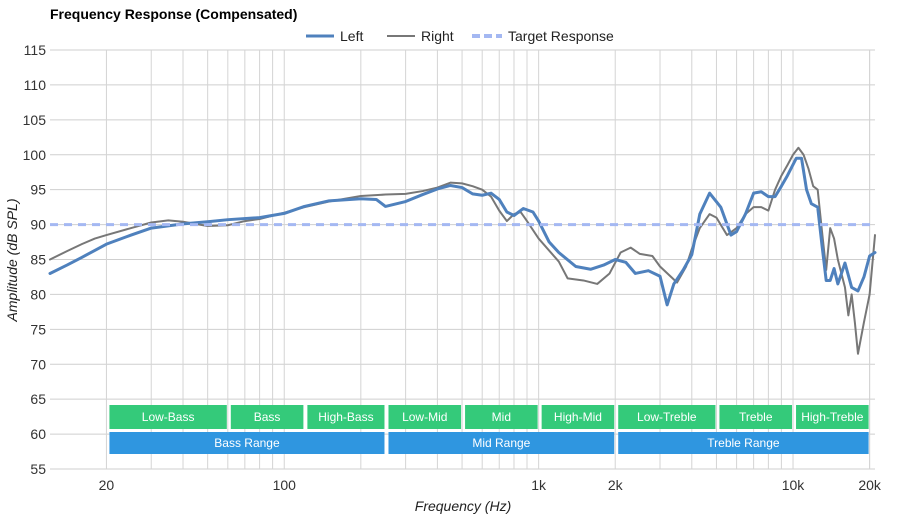 This screenshot has height=520, width=900. What do you see at coordinates (12, 261) in the screenshot?
I see `y-axis-label: Amplitude (dB SPL)` at bounding box center [12, 261].